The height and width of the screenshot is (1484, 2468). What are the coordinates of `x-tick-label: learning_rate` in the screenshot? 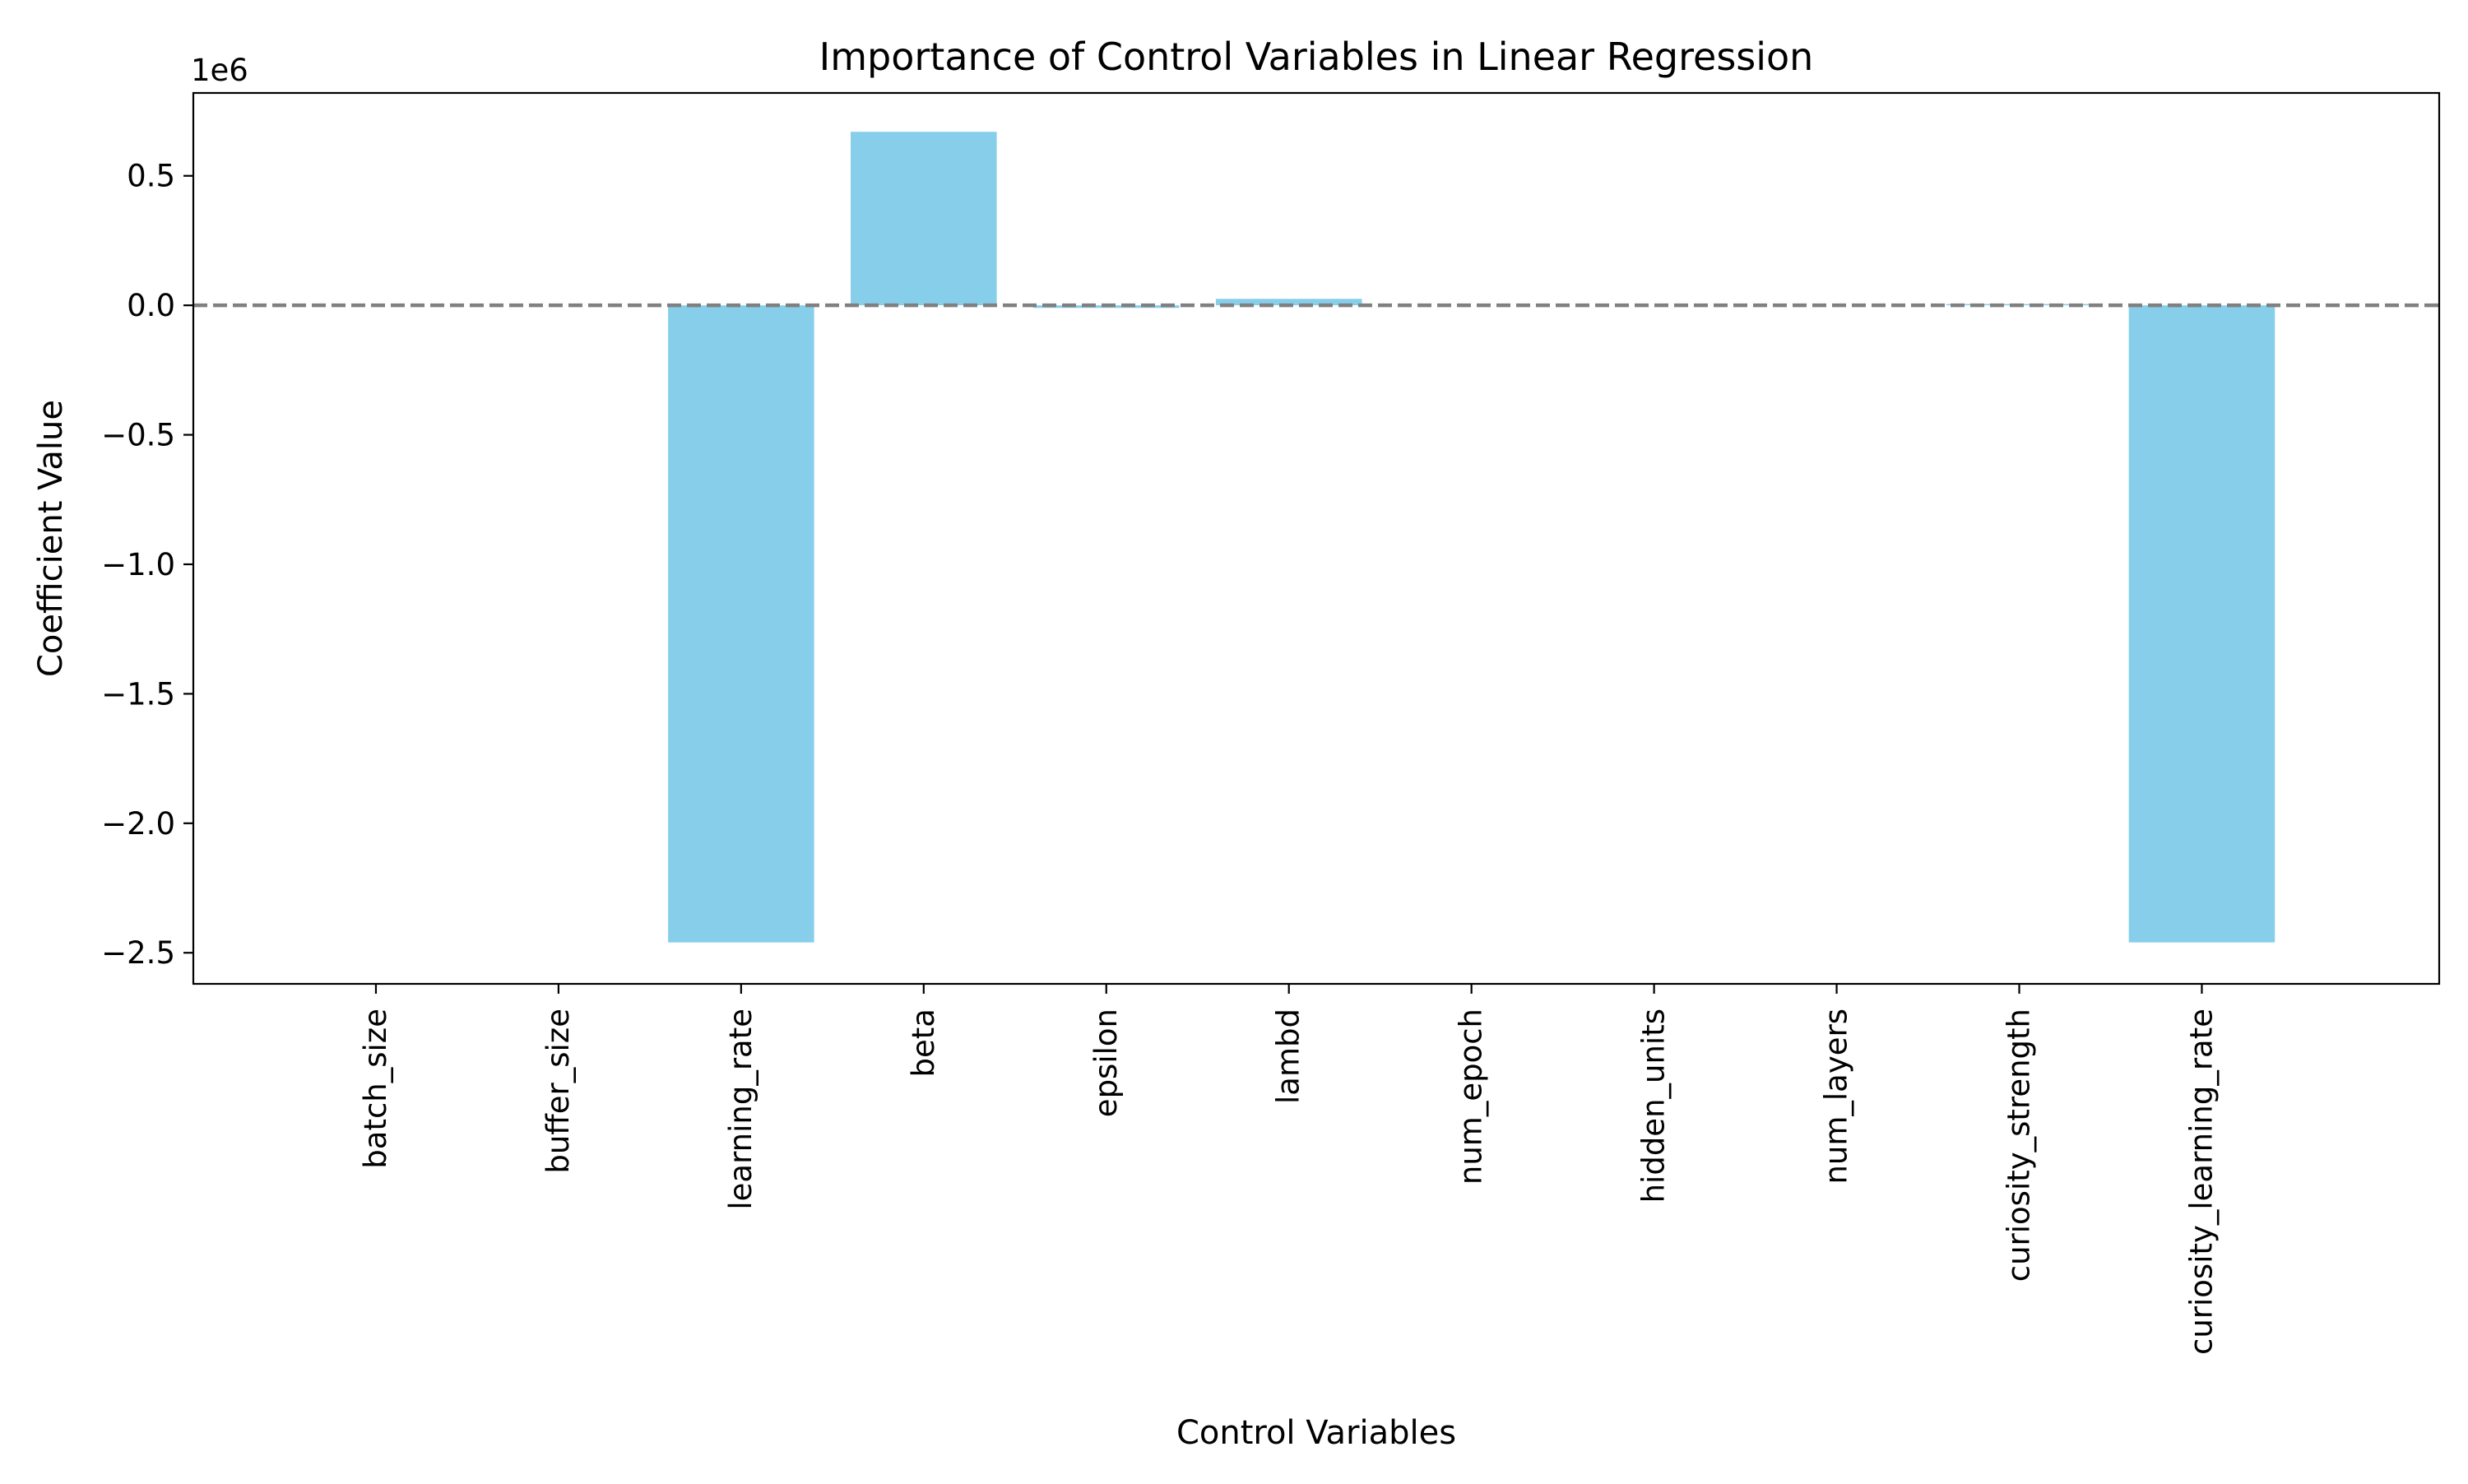 It's located at (740, 1109).